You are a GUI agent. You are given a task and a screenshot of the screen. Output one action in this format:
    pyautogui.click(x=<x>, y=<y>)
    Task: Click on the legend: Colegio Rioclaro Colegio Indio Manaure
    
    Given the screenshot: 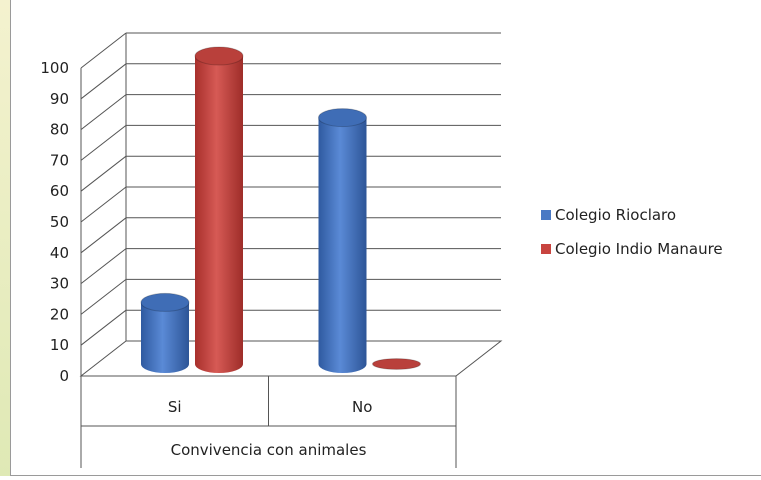 What is the action you would take?
    pyautogui.click(x=632, y=232)
    